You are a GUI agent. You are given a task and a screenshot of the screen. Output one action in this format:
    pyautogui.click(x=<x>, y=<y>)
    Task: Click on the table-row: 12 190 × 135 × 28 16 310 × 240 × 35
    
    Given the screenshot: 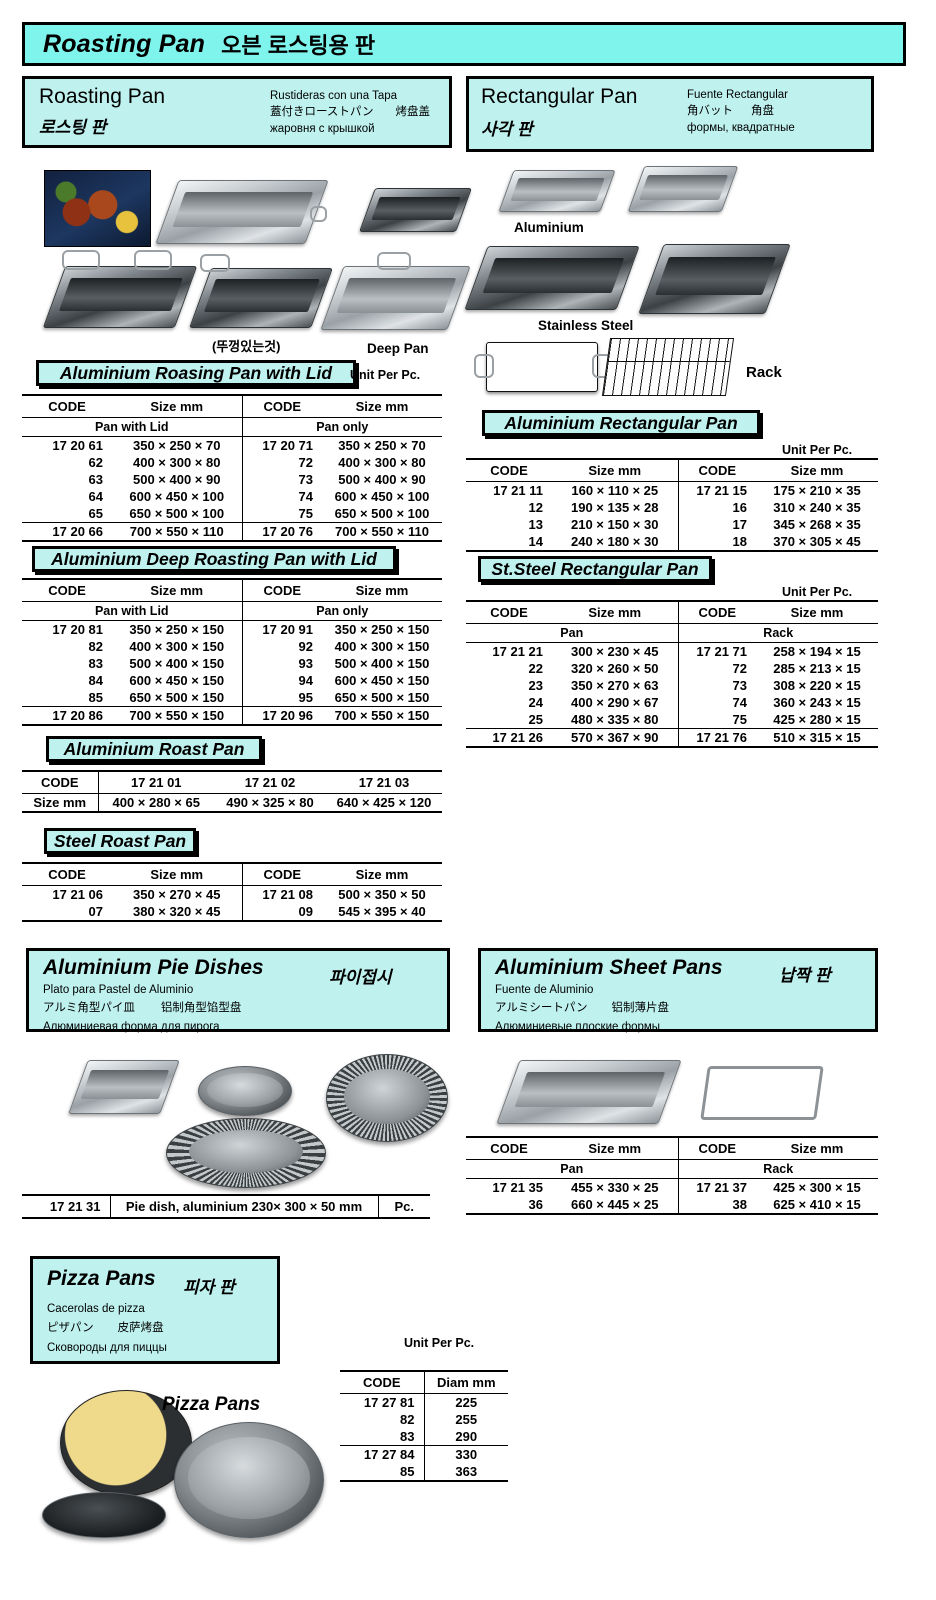 What is the action you would take?
    pyautogui.click(x=672, y=507)
    